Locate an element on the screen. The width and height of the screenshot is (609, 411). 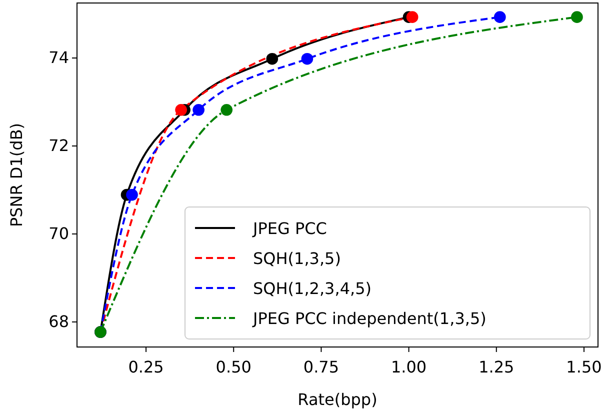
legend-label: JPEG PCC independent(1,3,5) is located at coordinates (369, 318).